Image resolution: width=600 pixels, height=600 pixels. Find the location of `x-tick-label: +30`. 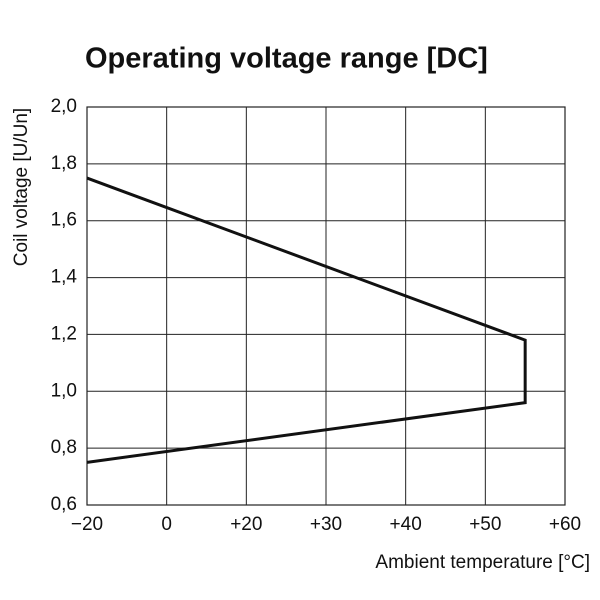

x-tick-label: +30 is located at coordinates (326, 524).